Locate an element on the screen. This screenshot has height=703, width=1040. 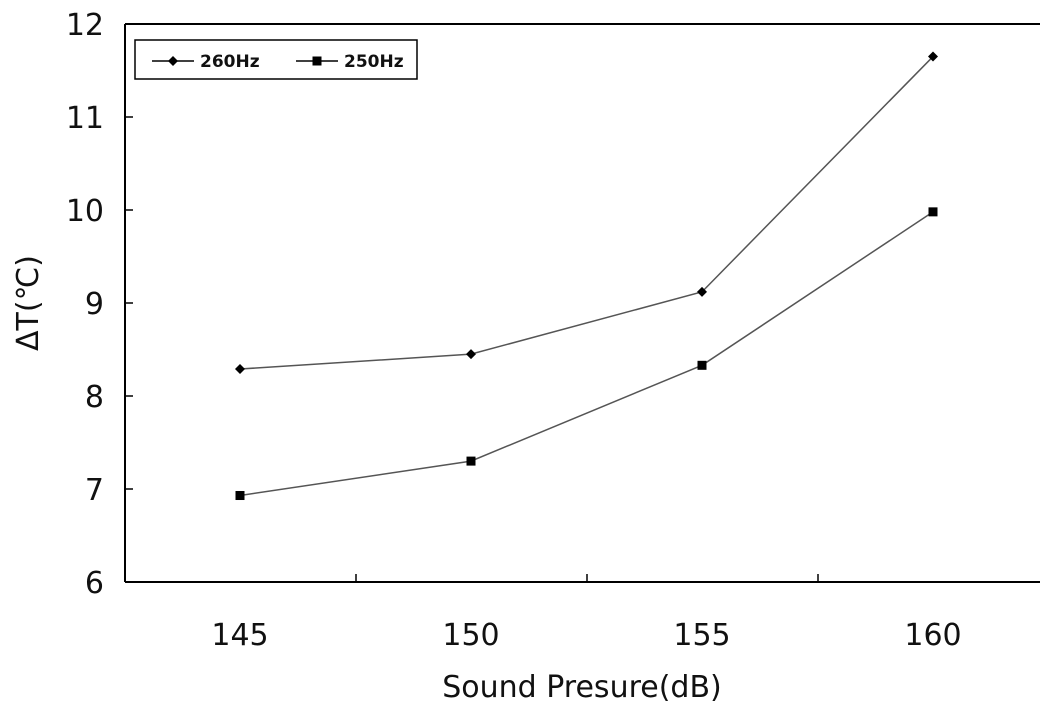
legend-items: 260Hz 250Hz is located at coordinates (278, 62).